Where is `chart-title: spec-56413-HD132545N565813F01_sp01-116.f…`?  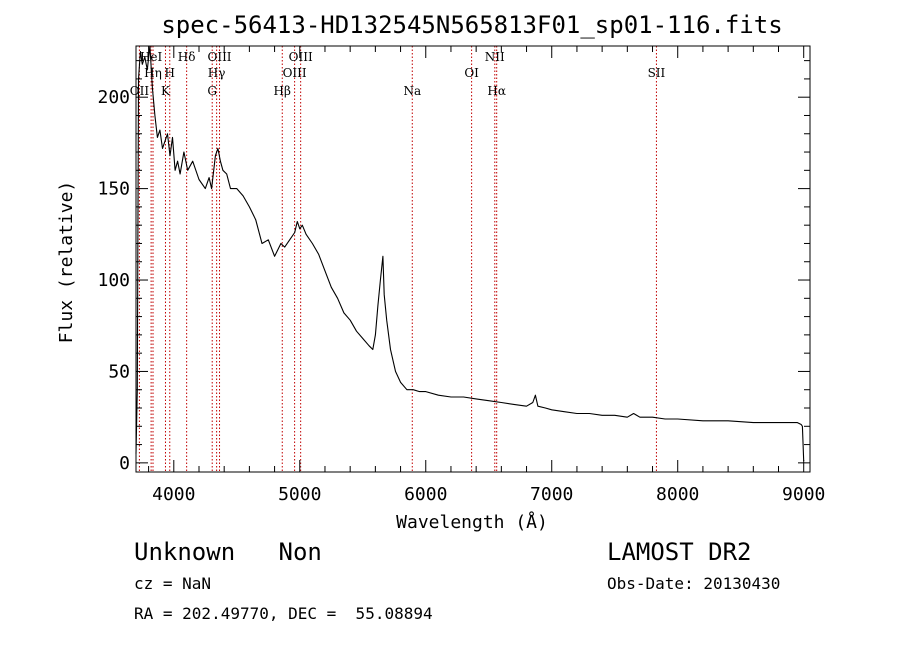 chart-title: spec-56413-HD132545N565813F01_sp01-116.f… is located at coordinates (471, 25).